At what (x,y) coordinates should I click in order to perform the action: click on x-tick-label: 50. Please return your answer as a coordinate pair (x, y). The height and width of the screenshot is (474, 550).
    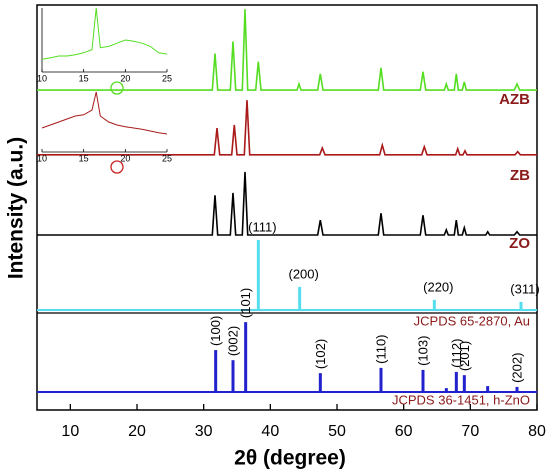
    Looking at the image, I should click on (337, 431).